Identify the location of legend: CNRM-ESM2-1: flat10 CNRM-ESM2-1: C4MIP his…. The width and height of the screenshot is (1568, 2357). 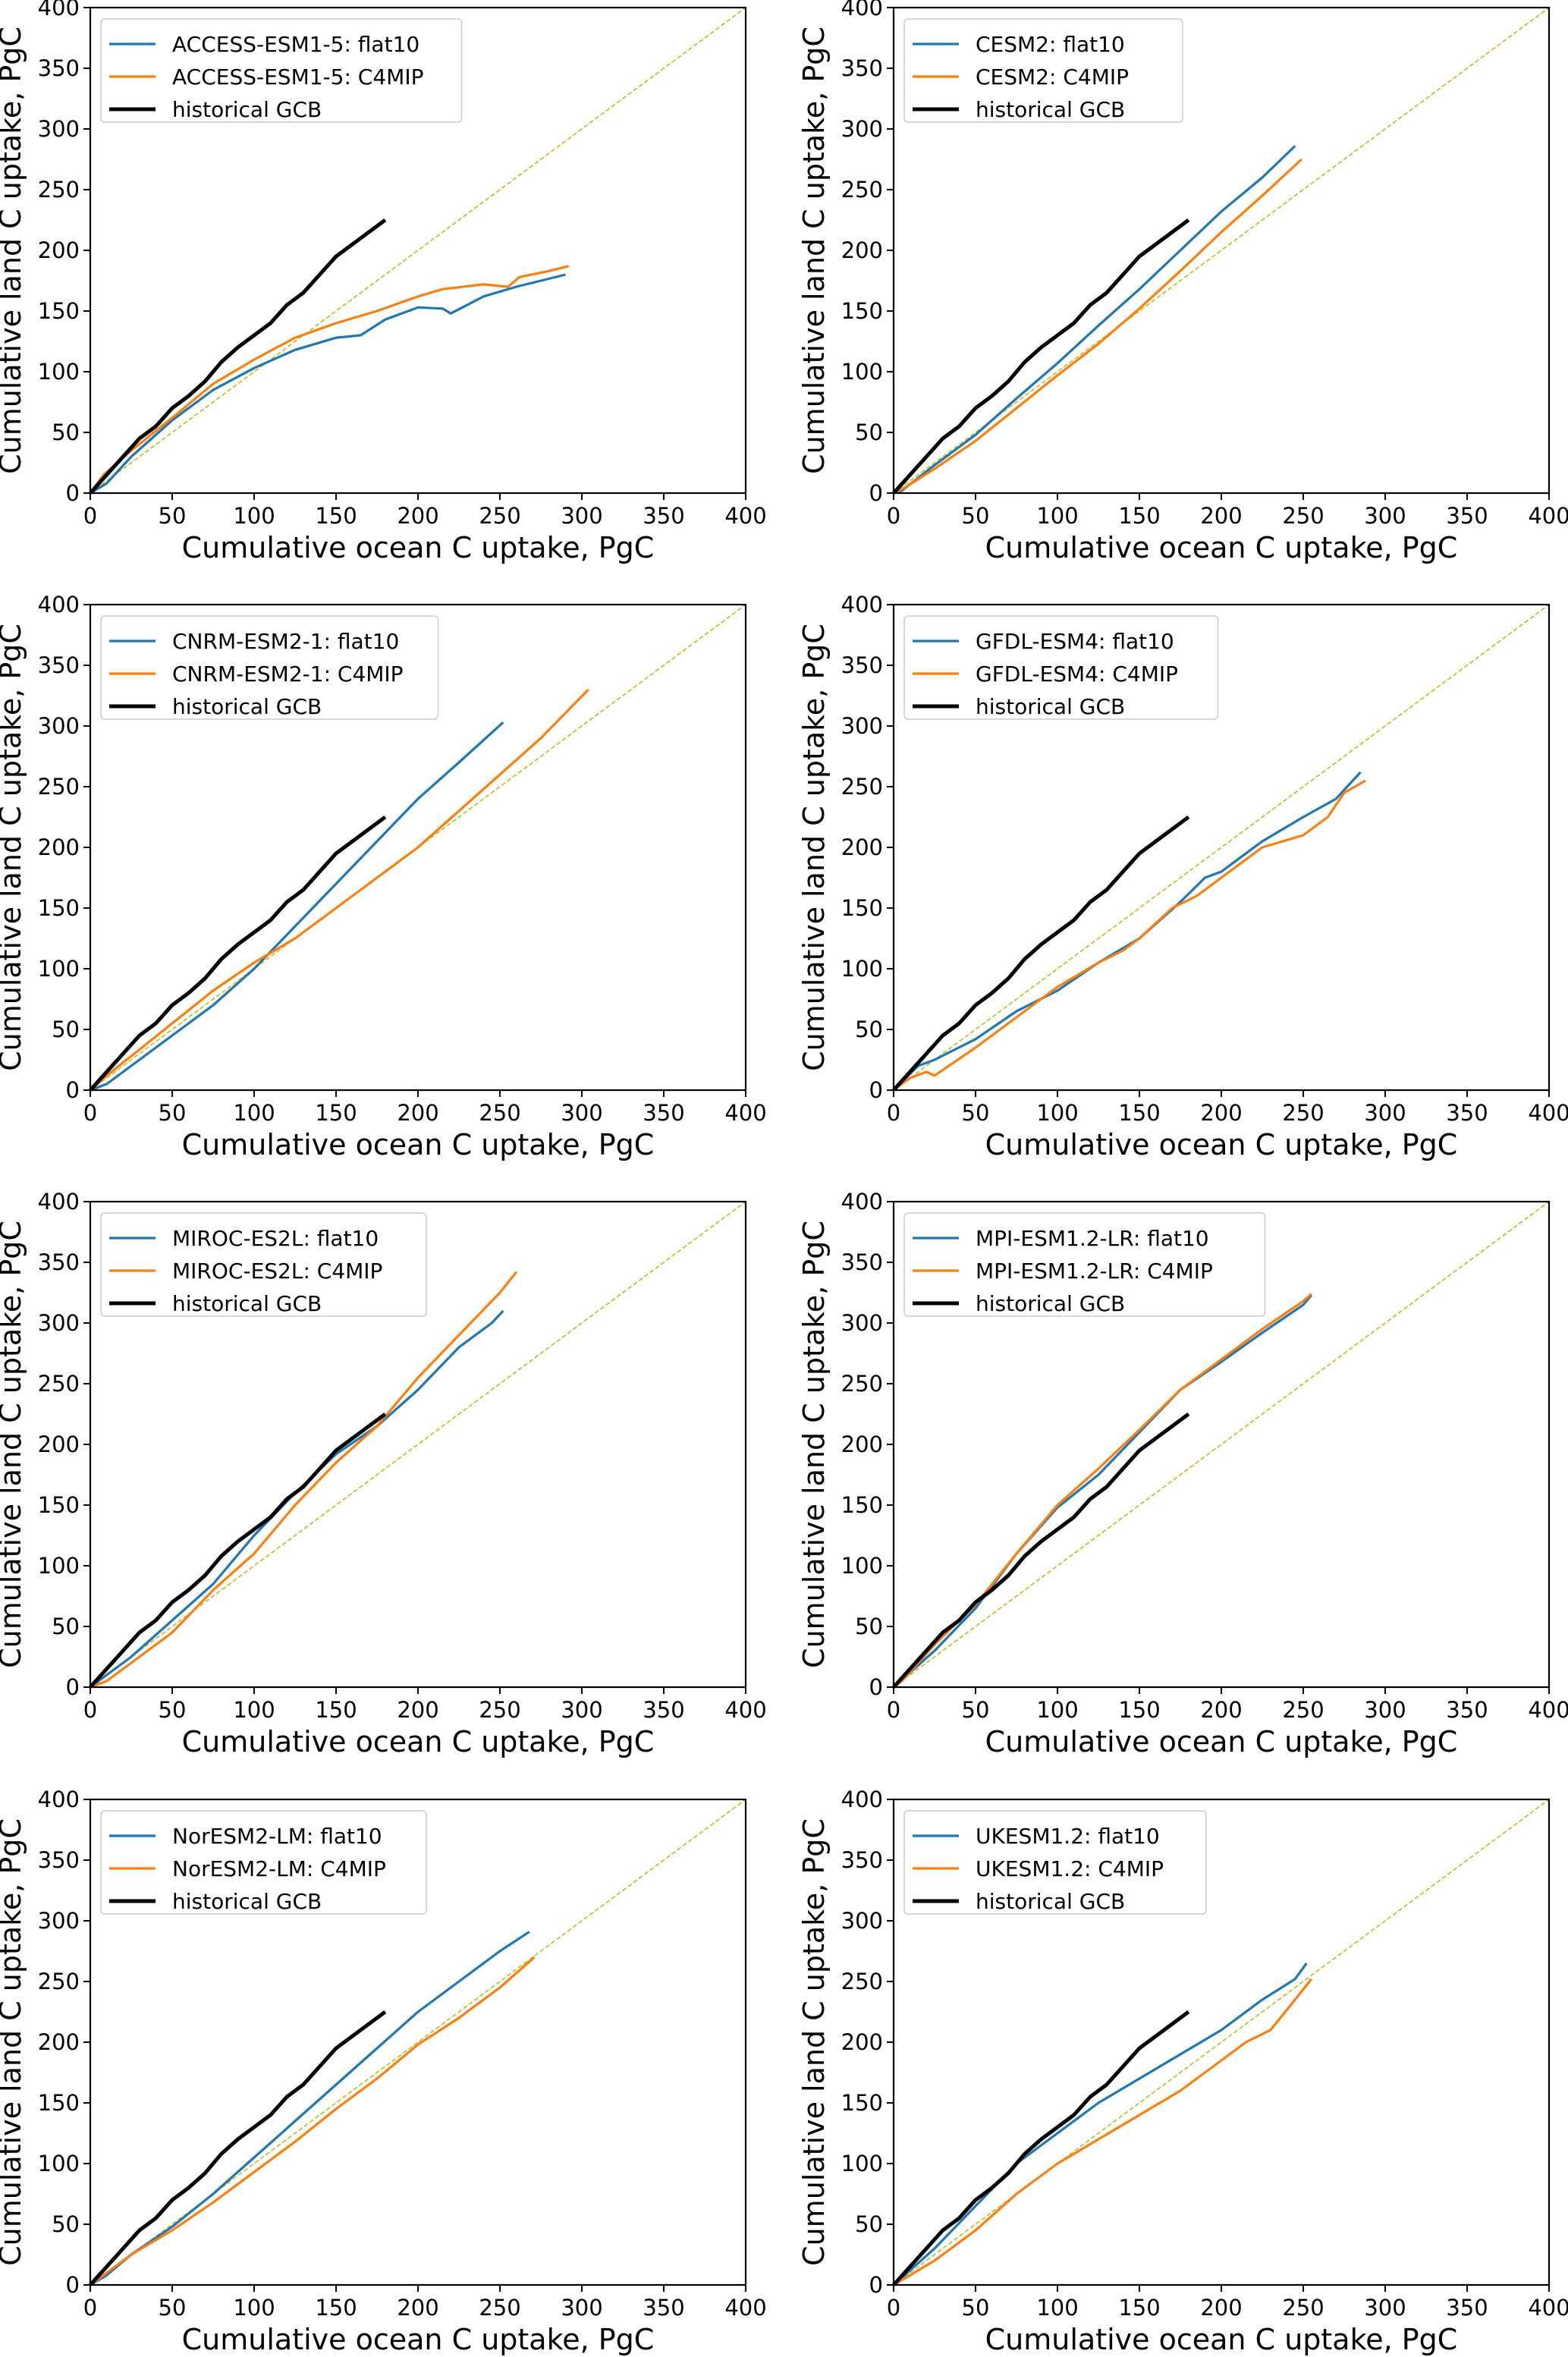
(269, 667).